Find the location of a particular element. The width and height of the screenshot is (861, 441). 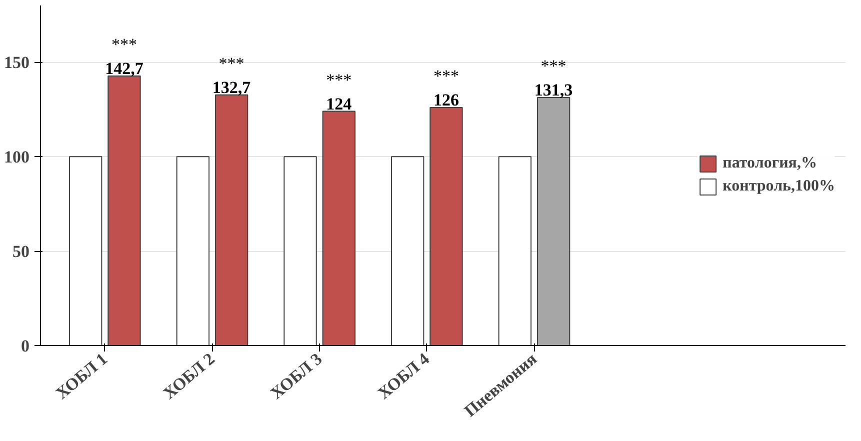

data-label: 142,7 is located at coordinates (124, 68).